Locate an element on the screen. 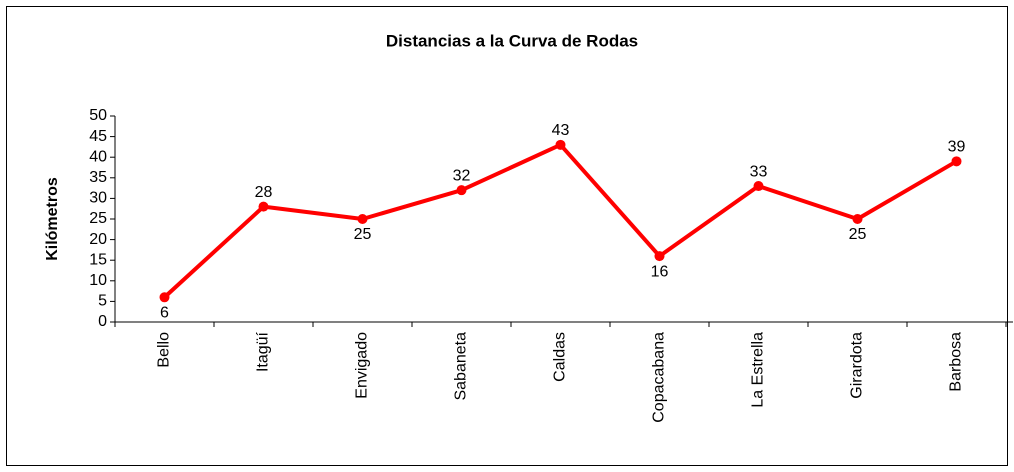  data-label: 28 is located at coordinates (264, 192).